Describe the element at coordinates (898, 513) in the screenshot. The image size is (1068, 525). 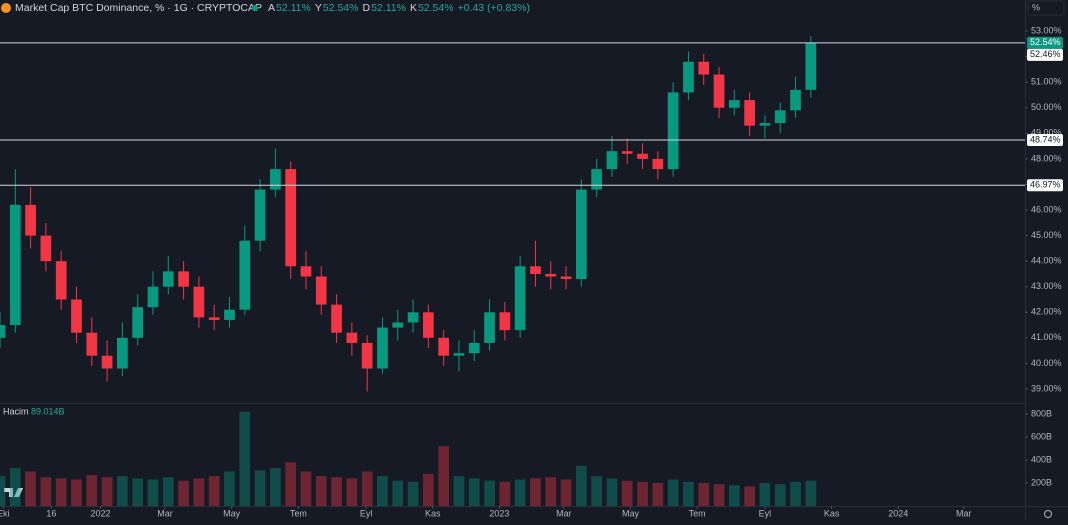
I see `x-tick-label: 2024` at that location.